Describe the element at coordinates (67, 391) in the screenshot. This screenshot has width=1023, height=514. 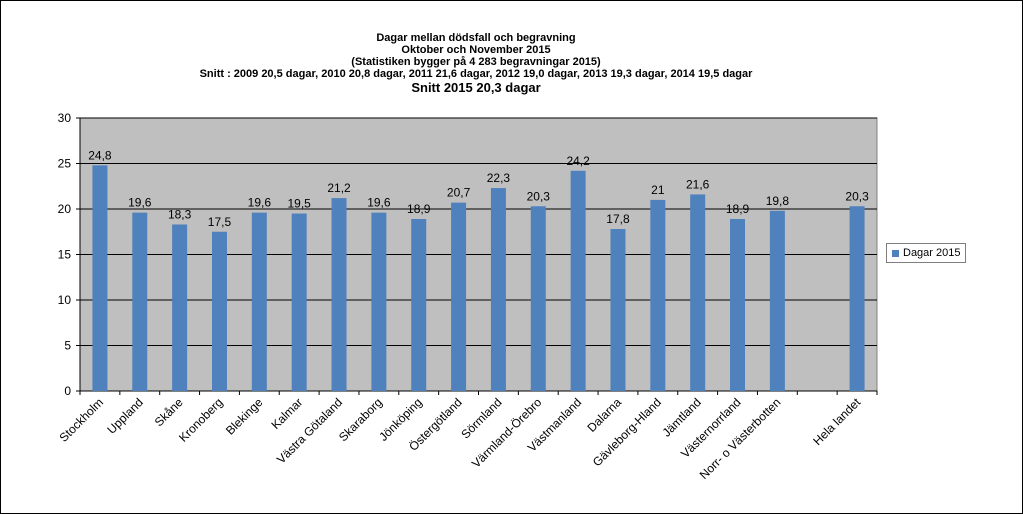
I see `y-tick-label: 0` at that location.